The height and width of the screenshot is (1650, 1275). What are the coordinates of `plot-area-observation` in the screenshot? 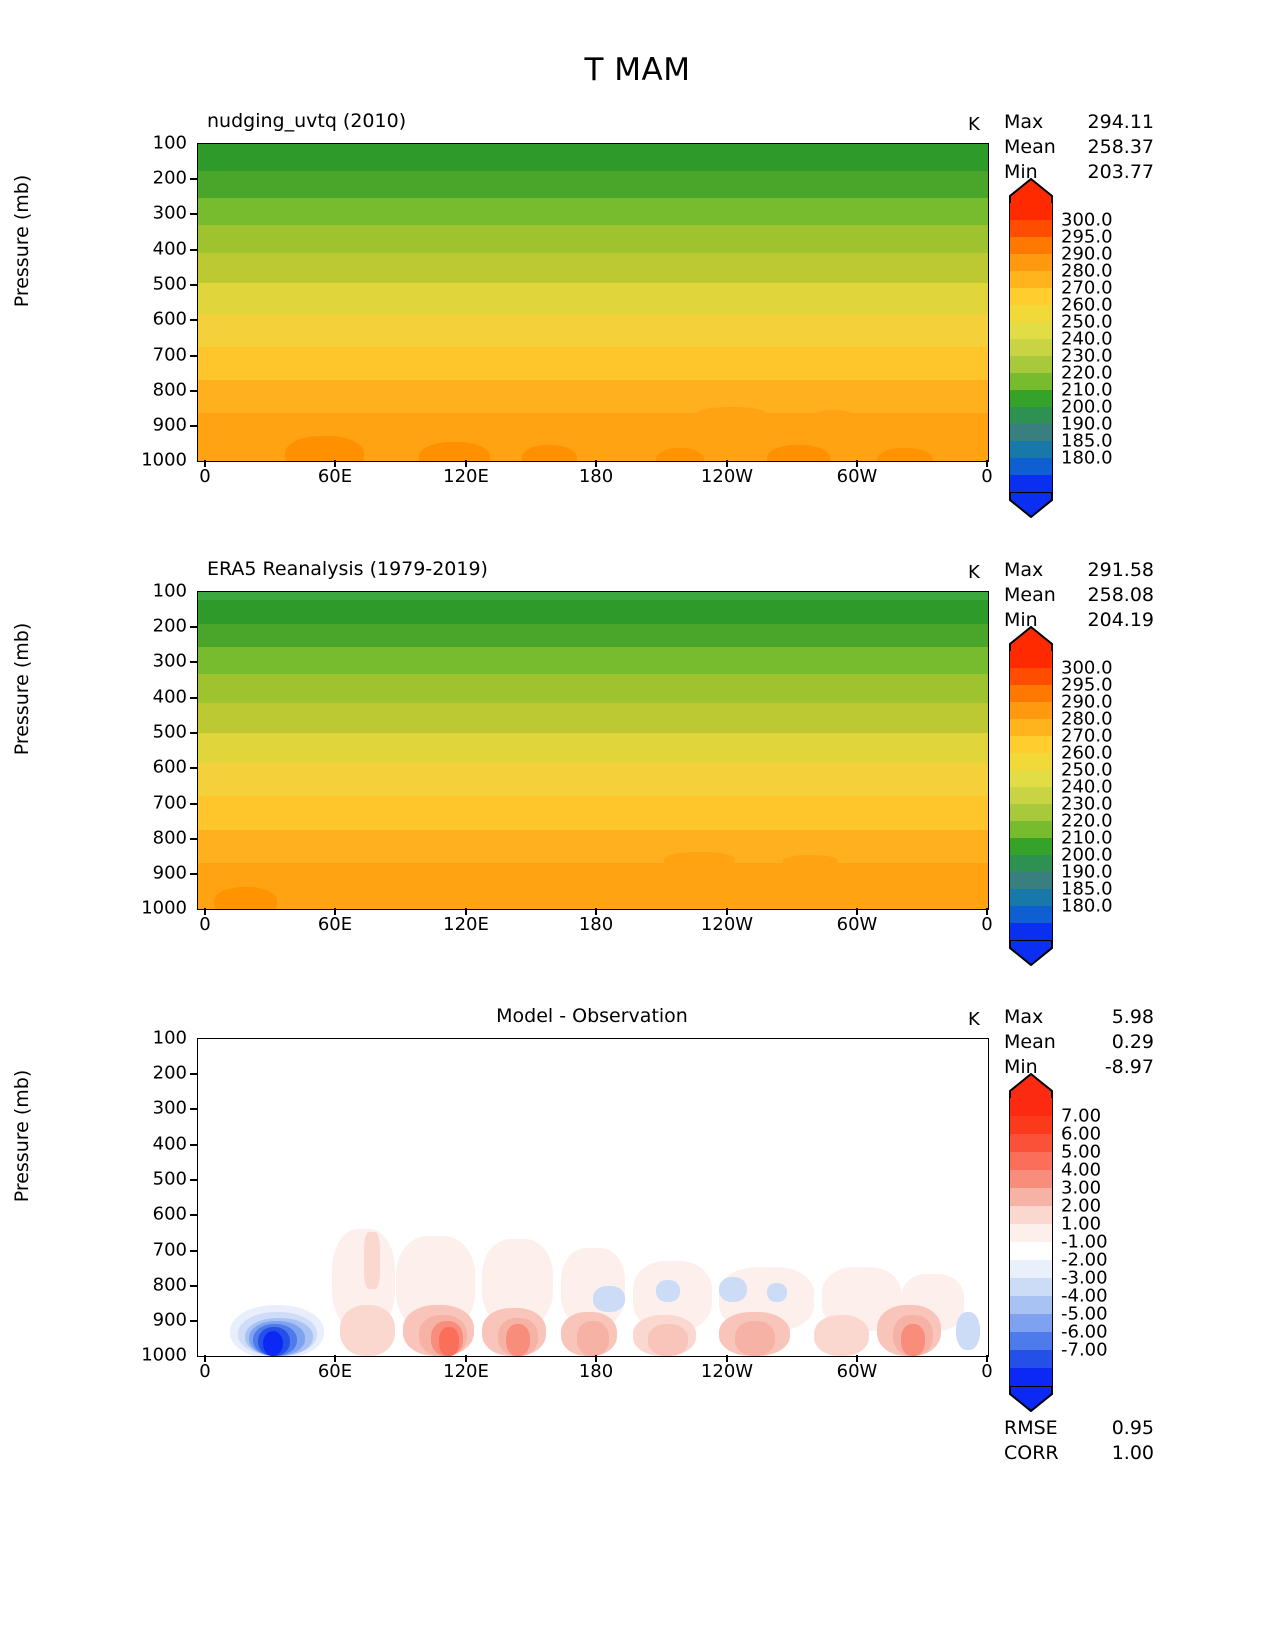 It's located at (593, 750).